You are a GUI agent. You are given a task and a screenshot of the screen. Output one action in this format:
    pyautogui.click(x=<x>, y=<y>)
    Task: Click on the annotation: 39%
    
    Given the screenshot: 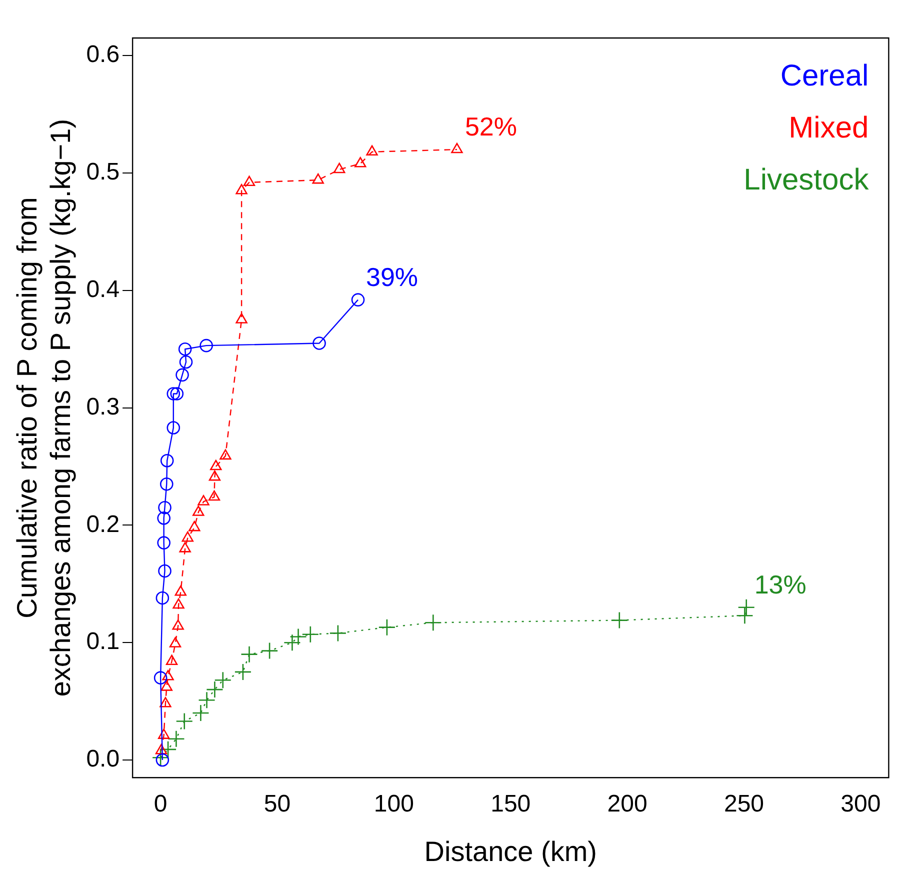 What is the action you would take?
    pyautogui.click(x=392, y=277)
    